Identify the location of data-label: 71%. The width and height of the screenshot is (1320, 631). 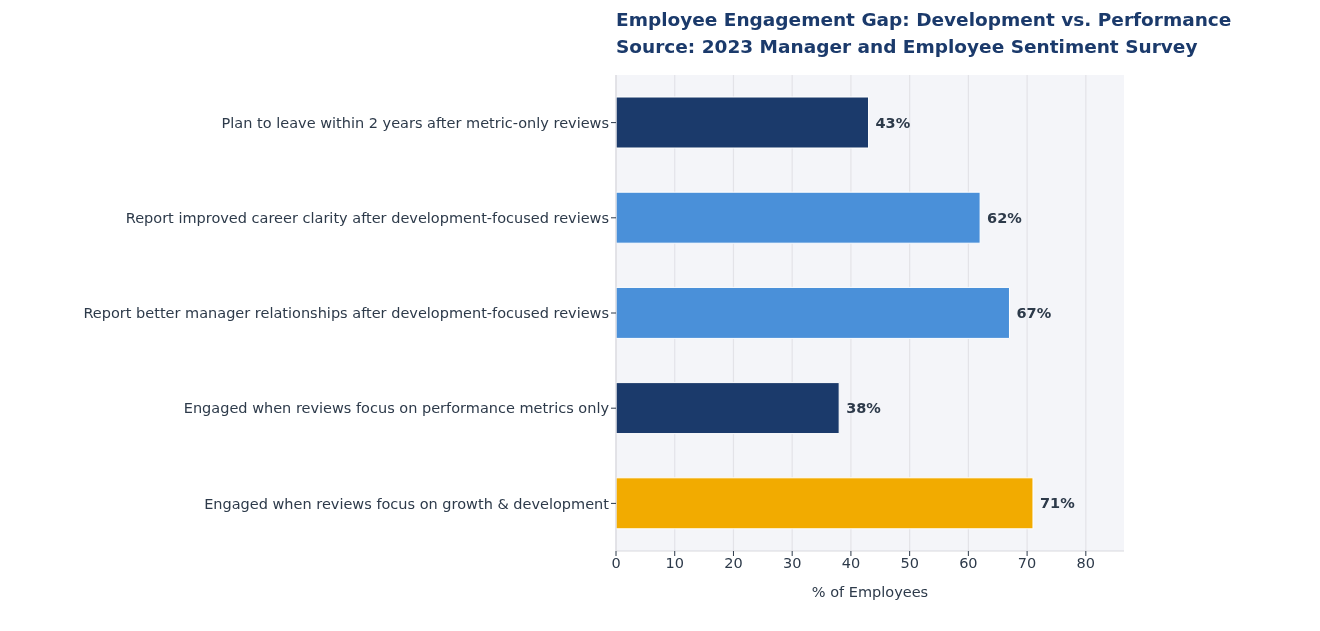
(1057, 503).